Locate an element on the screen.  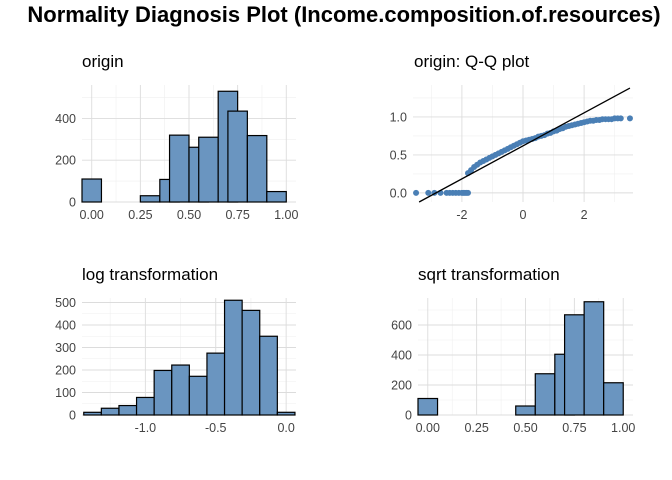
panel-title-sqrt: sqrt transformation is located at coordinates (489, 274).